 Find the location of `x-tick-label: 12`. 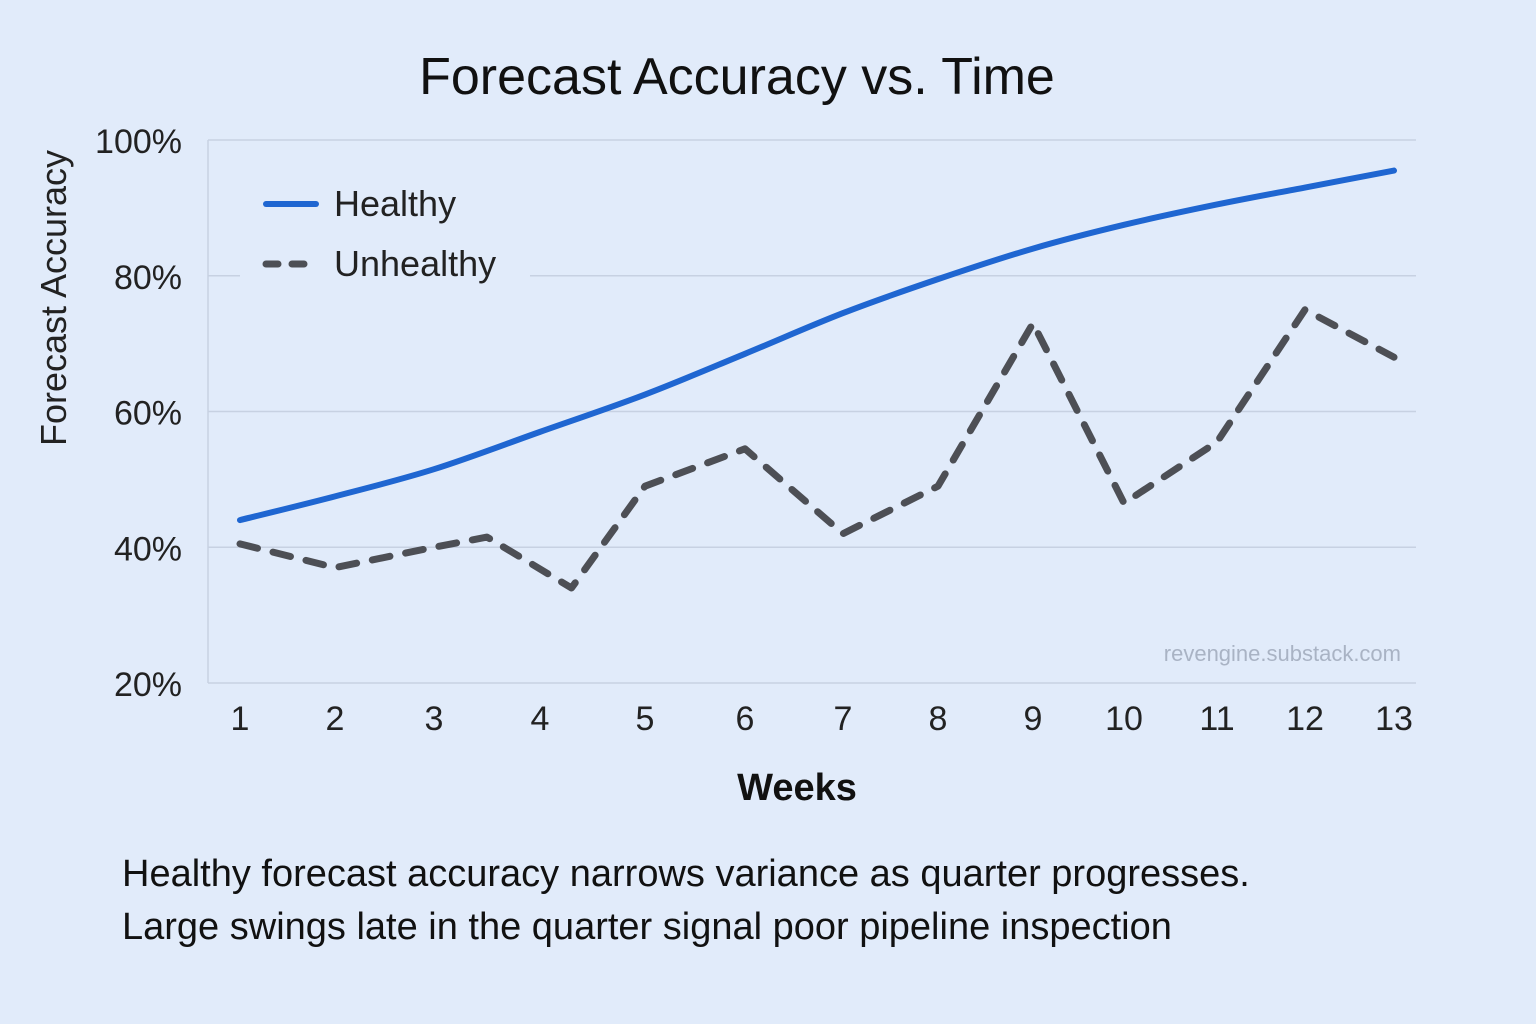

x-tick-label: 12 is located at coordinates (1305, 719).